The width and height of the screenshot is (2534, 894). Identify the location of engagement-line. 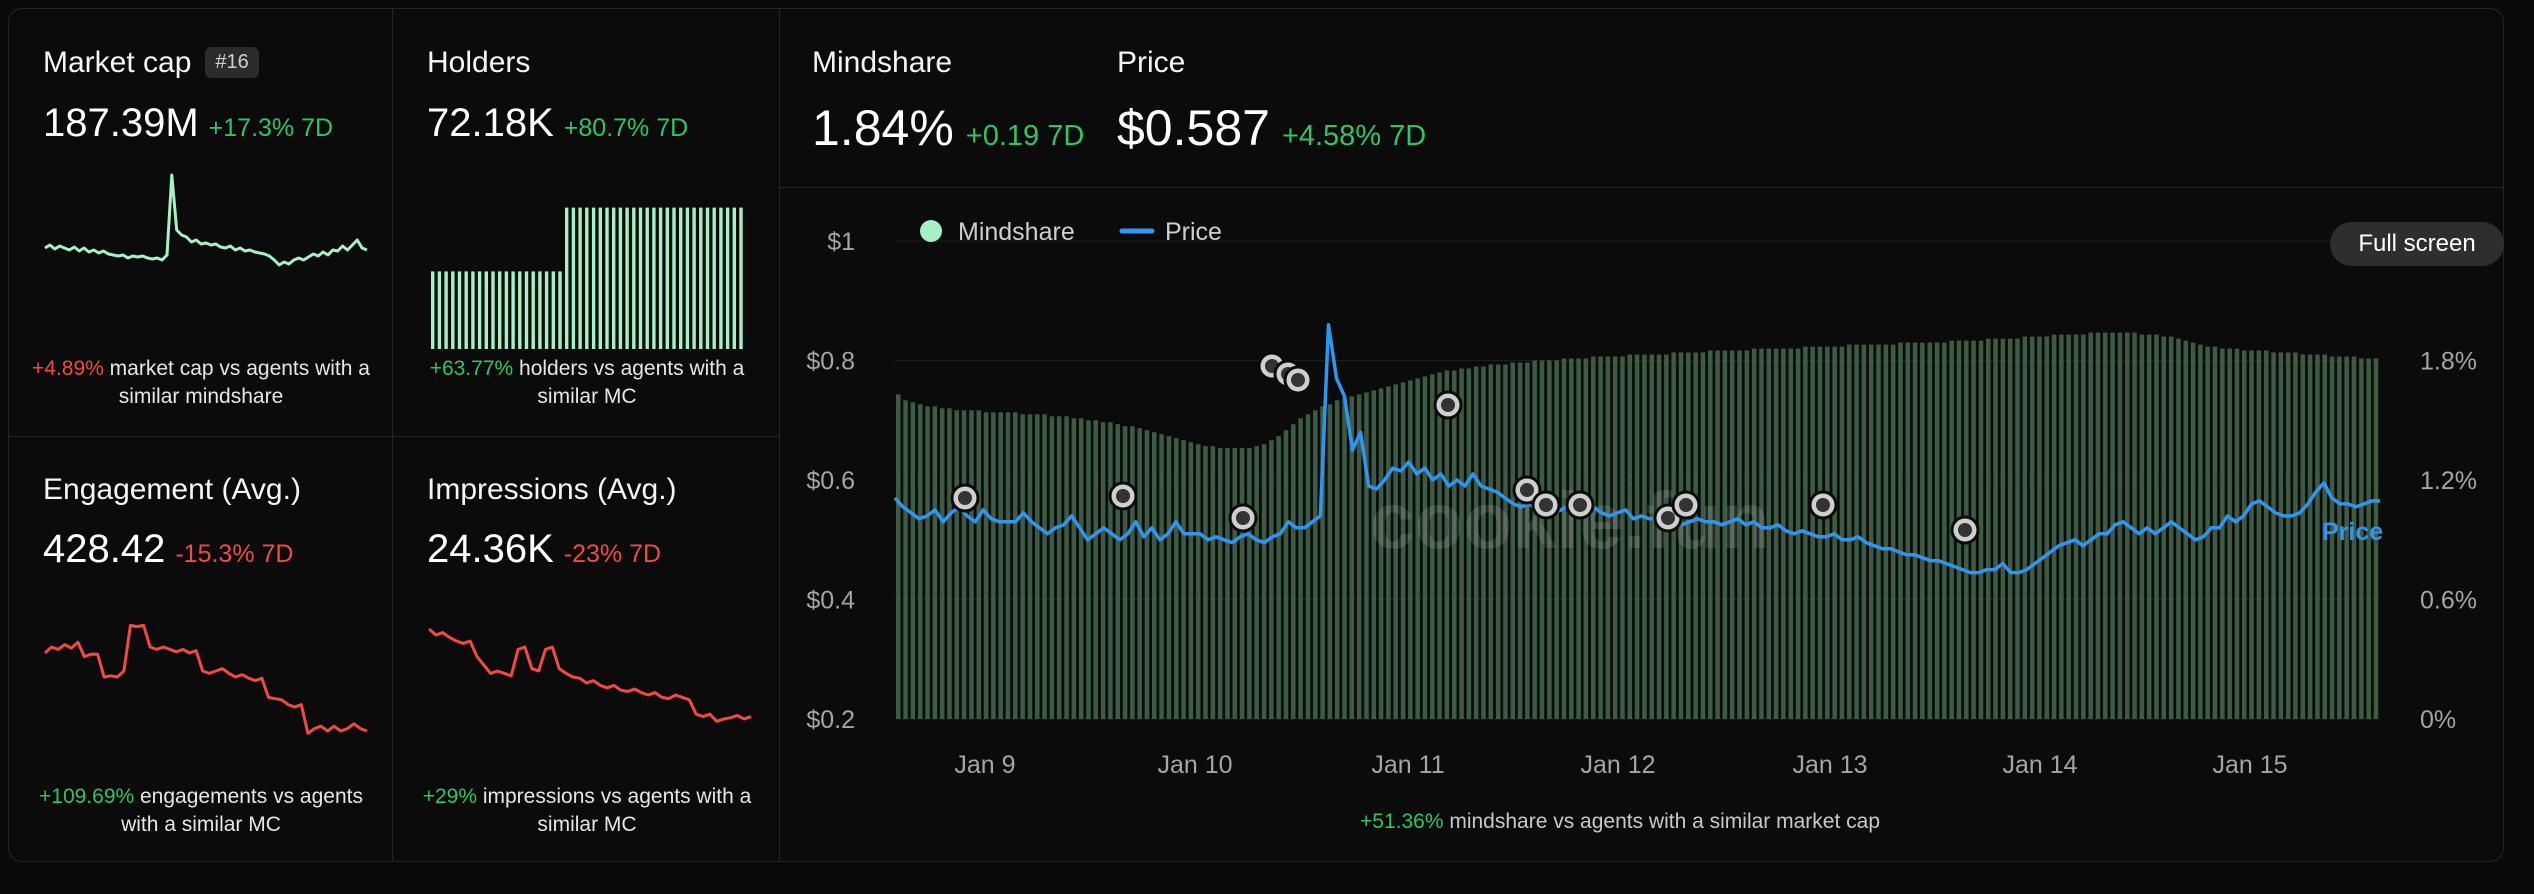
(205, 679).